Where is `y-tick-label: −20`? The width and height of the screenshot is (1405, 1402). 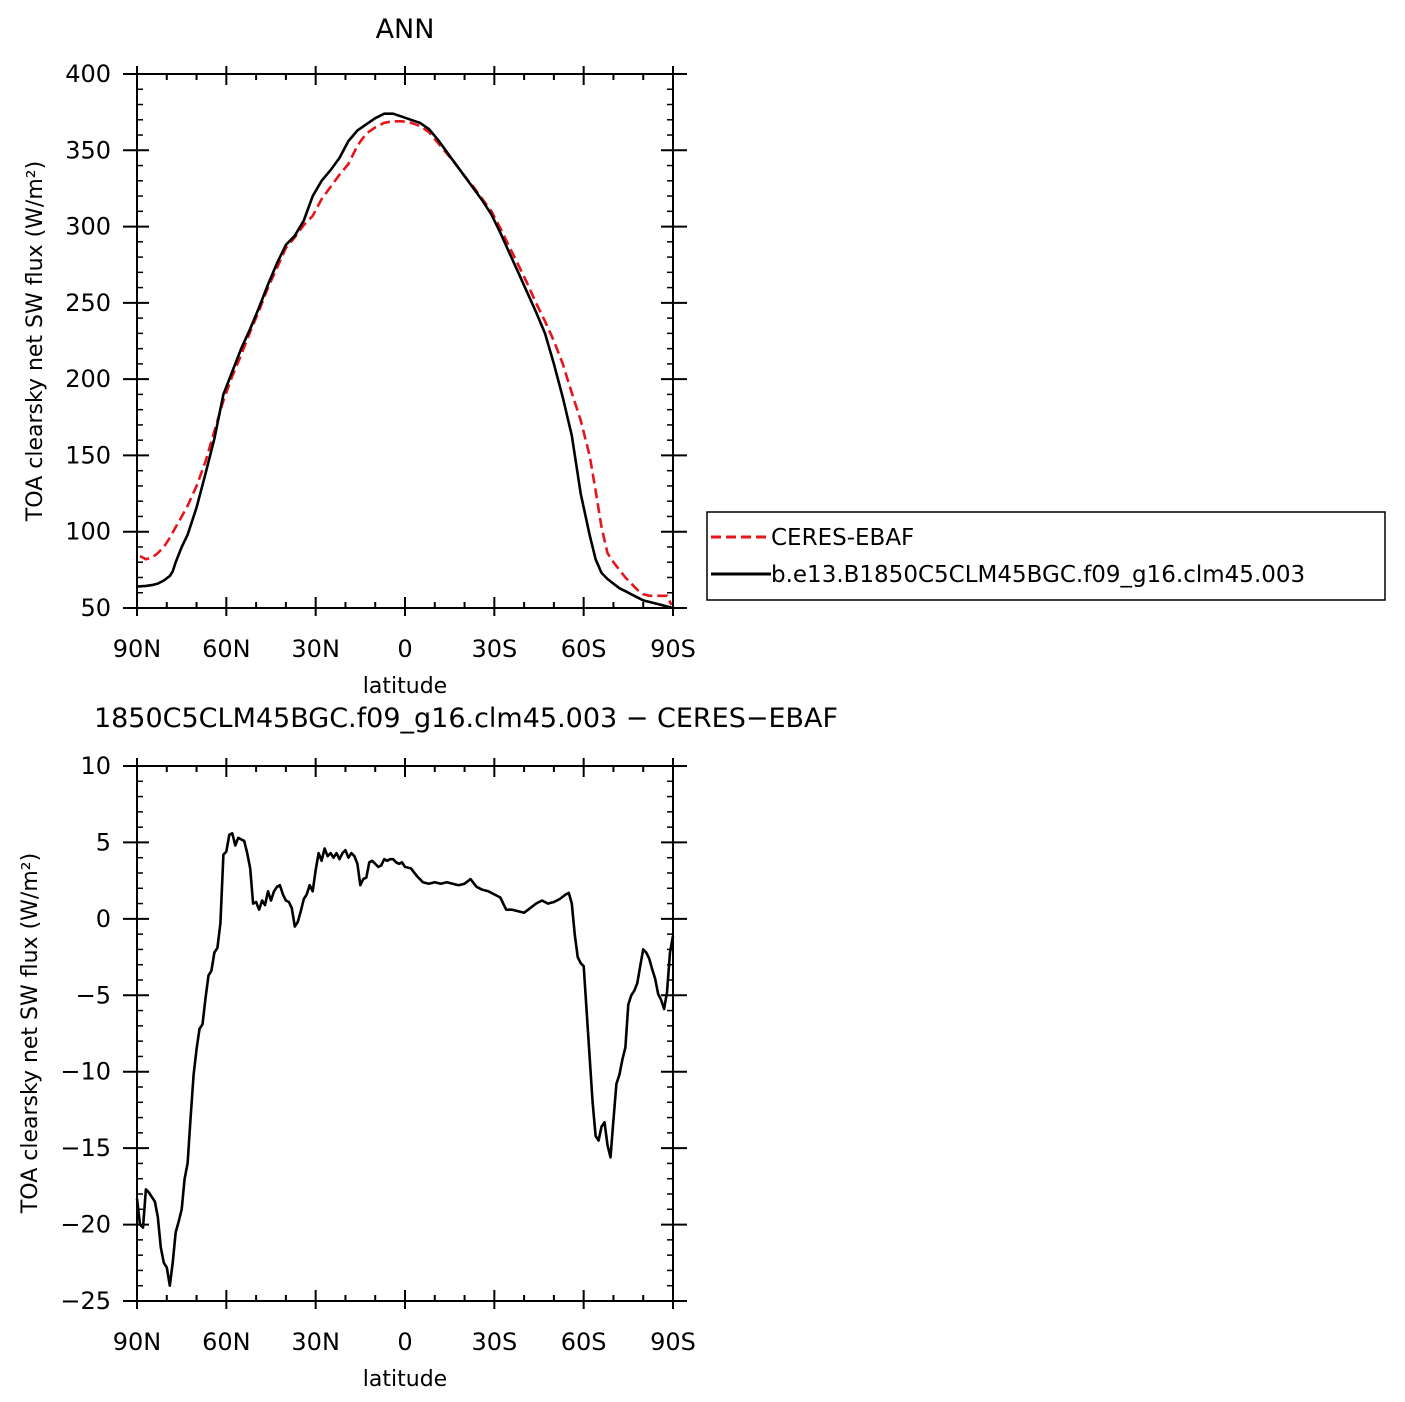
y-tick-label: −20 is located at coordinates (85, 1225).